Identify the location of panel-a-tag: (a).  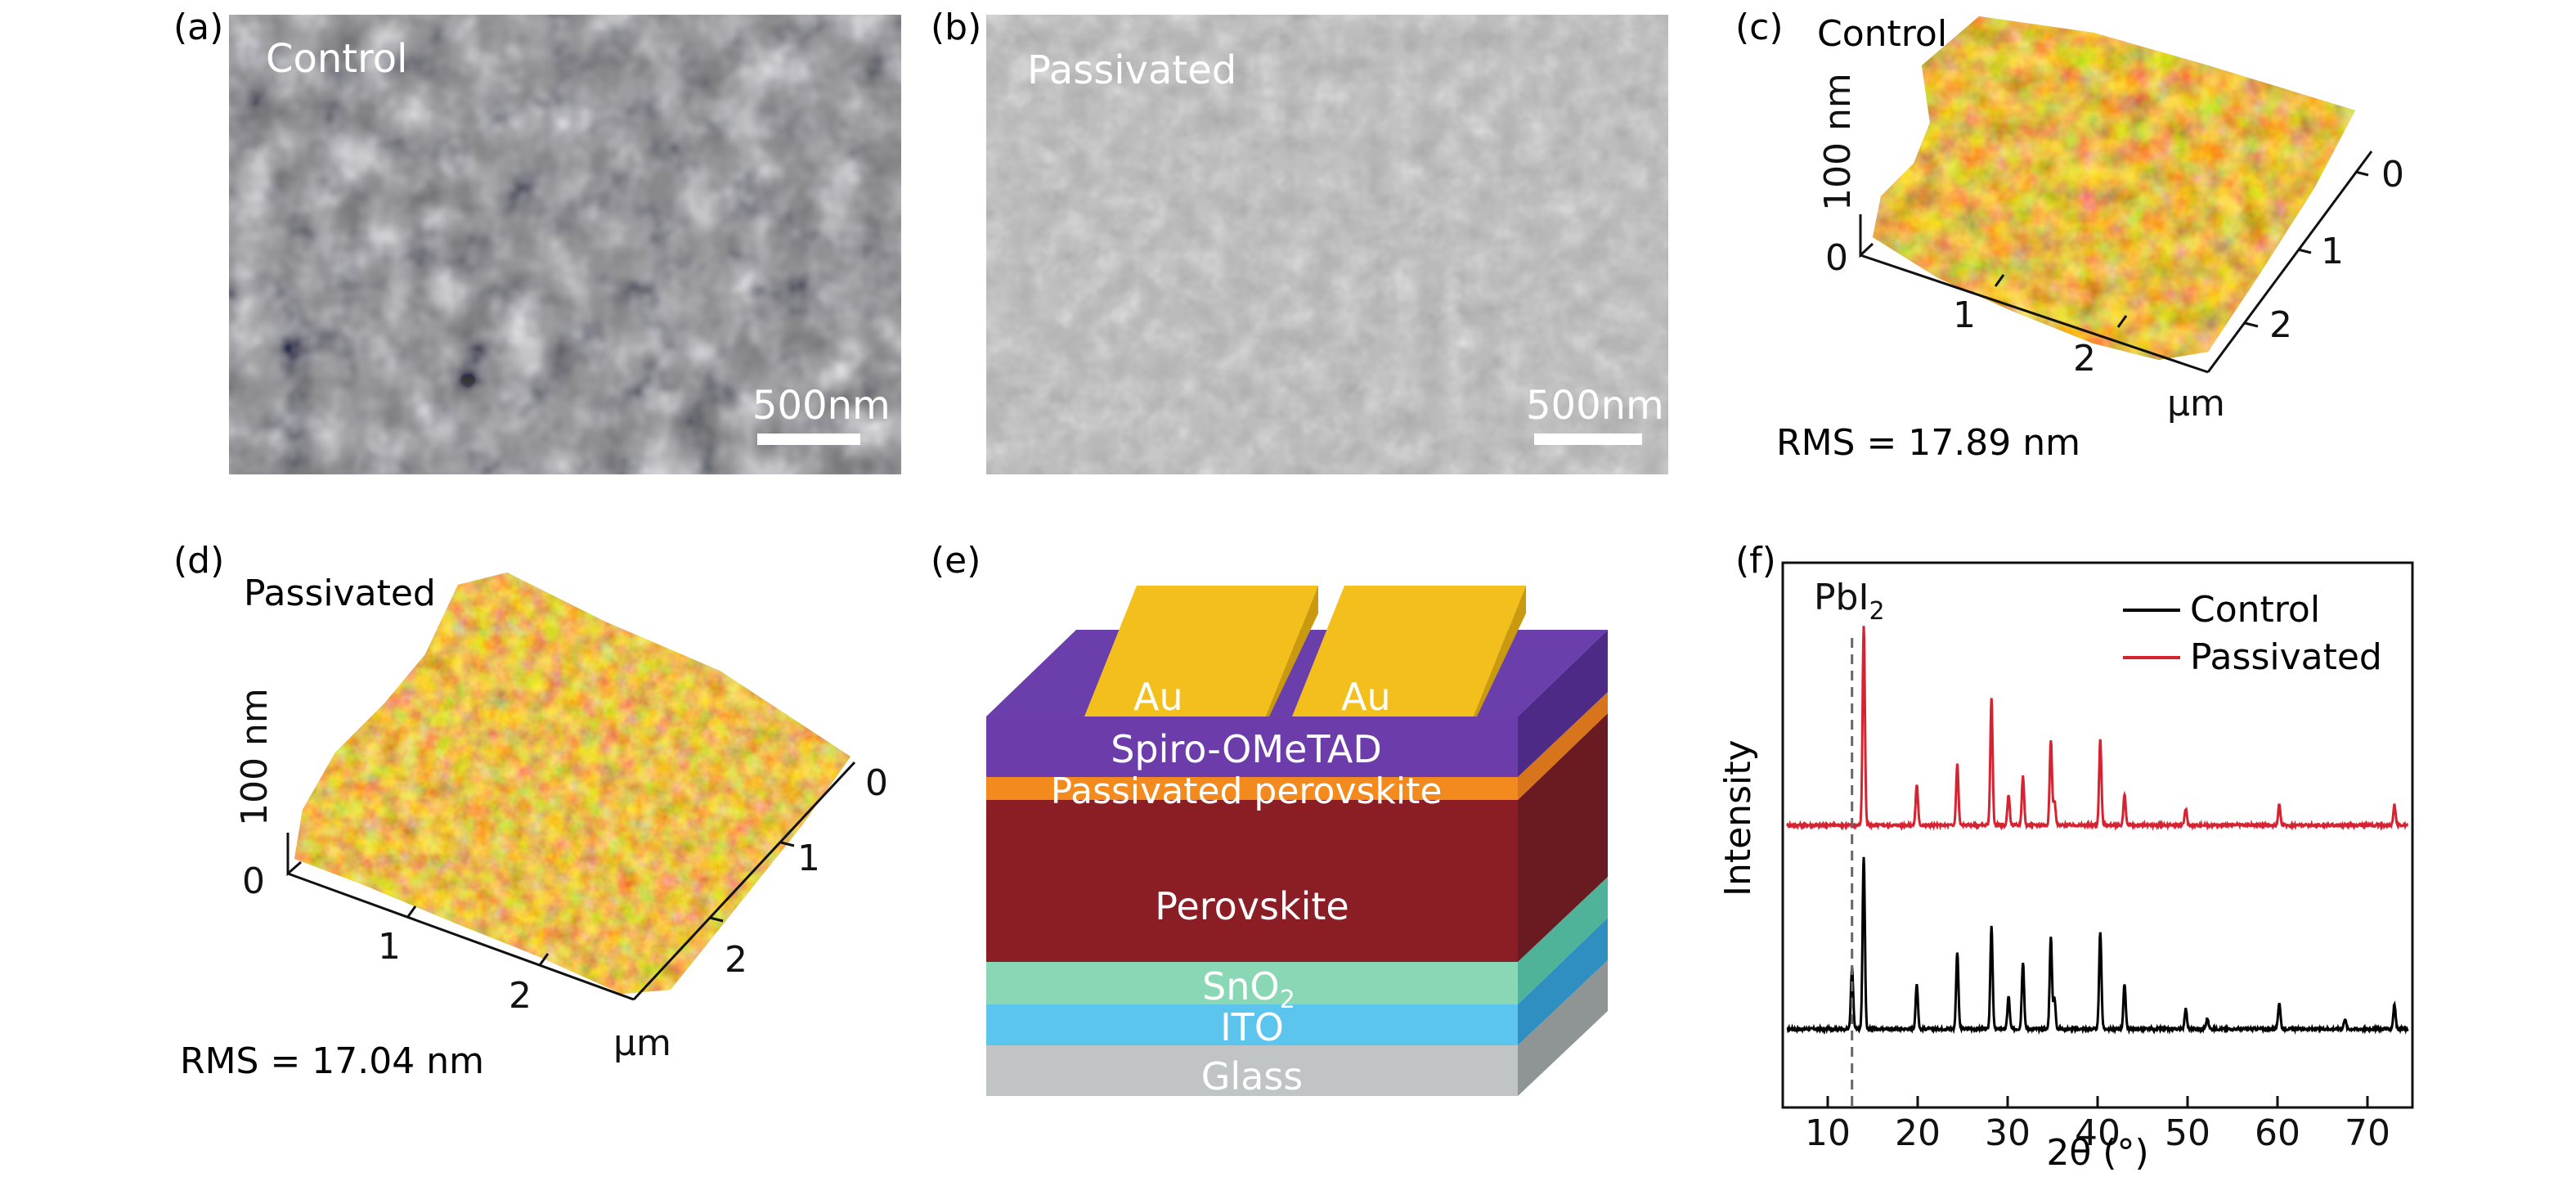
(198, 27).